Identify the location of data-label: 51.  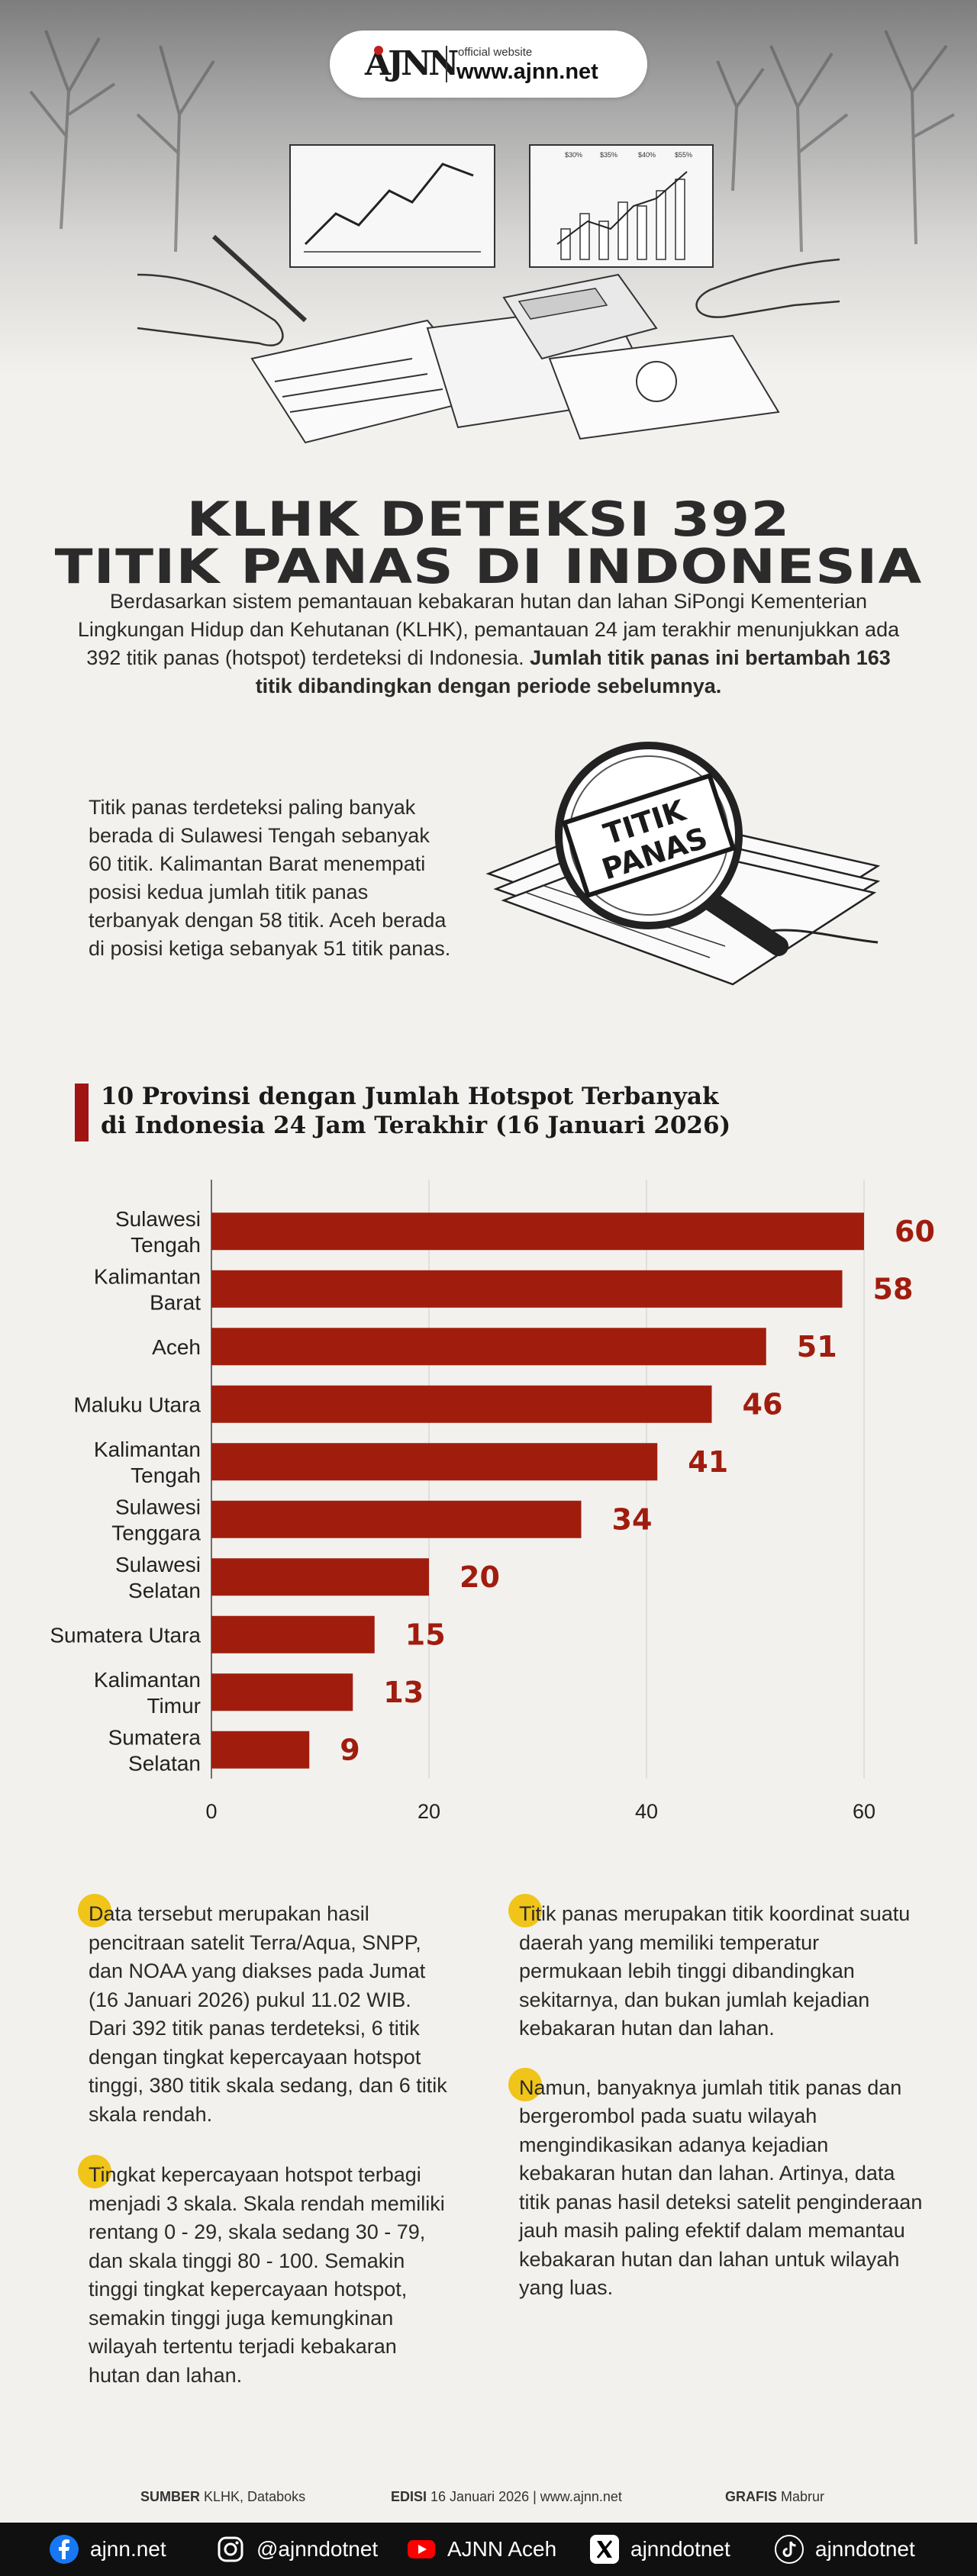
(817, 1347).